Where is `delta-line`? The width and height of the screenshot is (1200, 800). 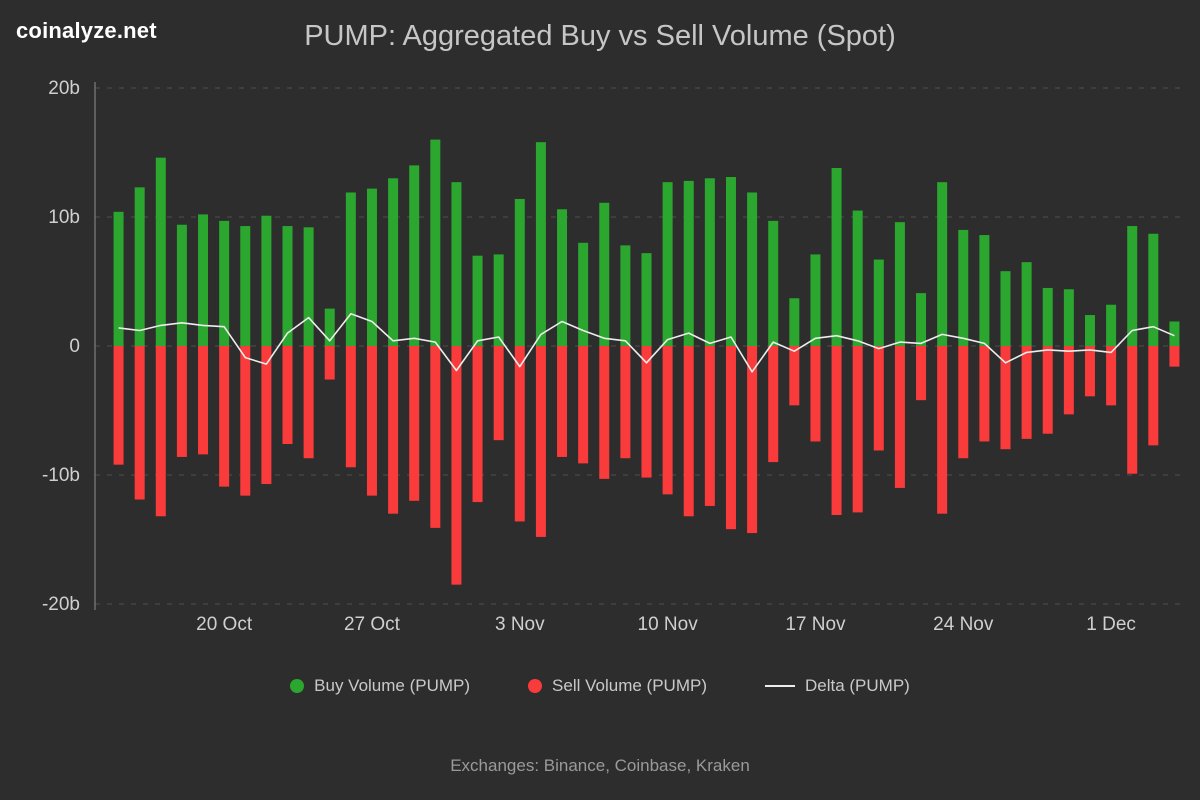 delta-line is located at coordinates (646, 343).